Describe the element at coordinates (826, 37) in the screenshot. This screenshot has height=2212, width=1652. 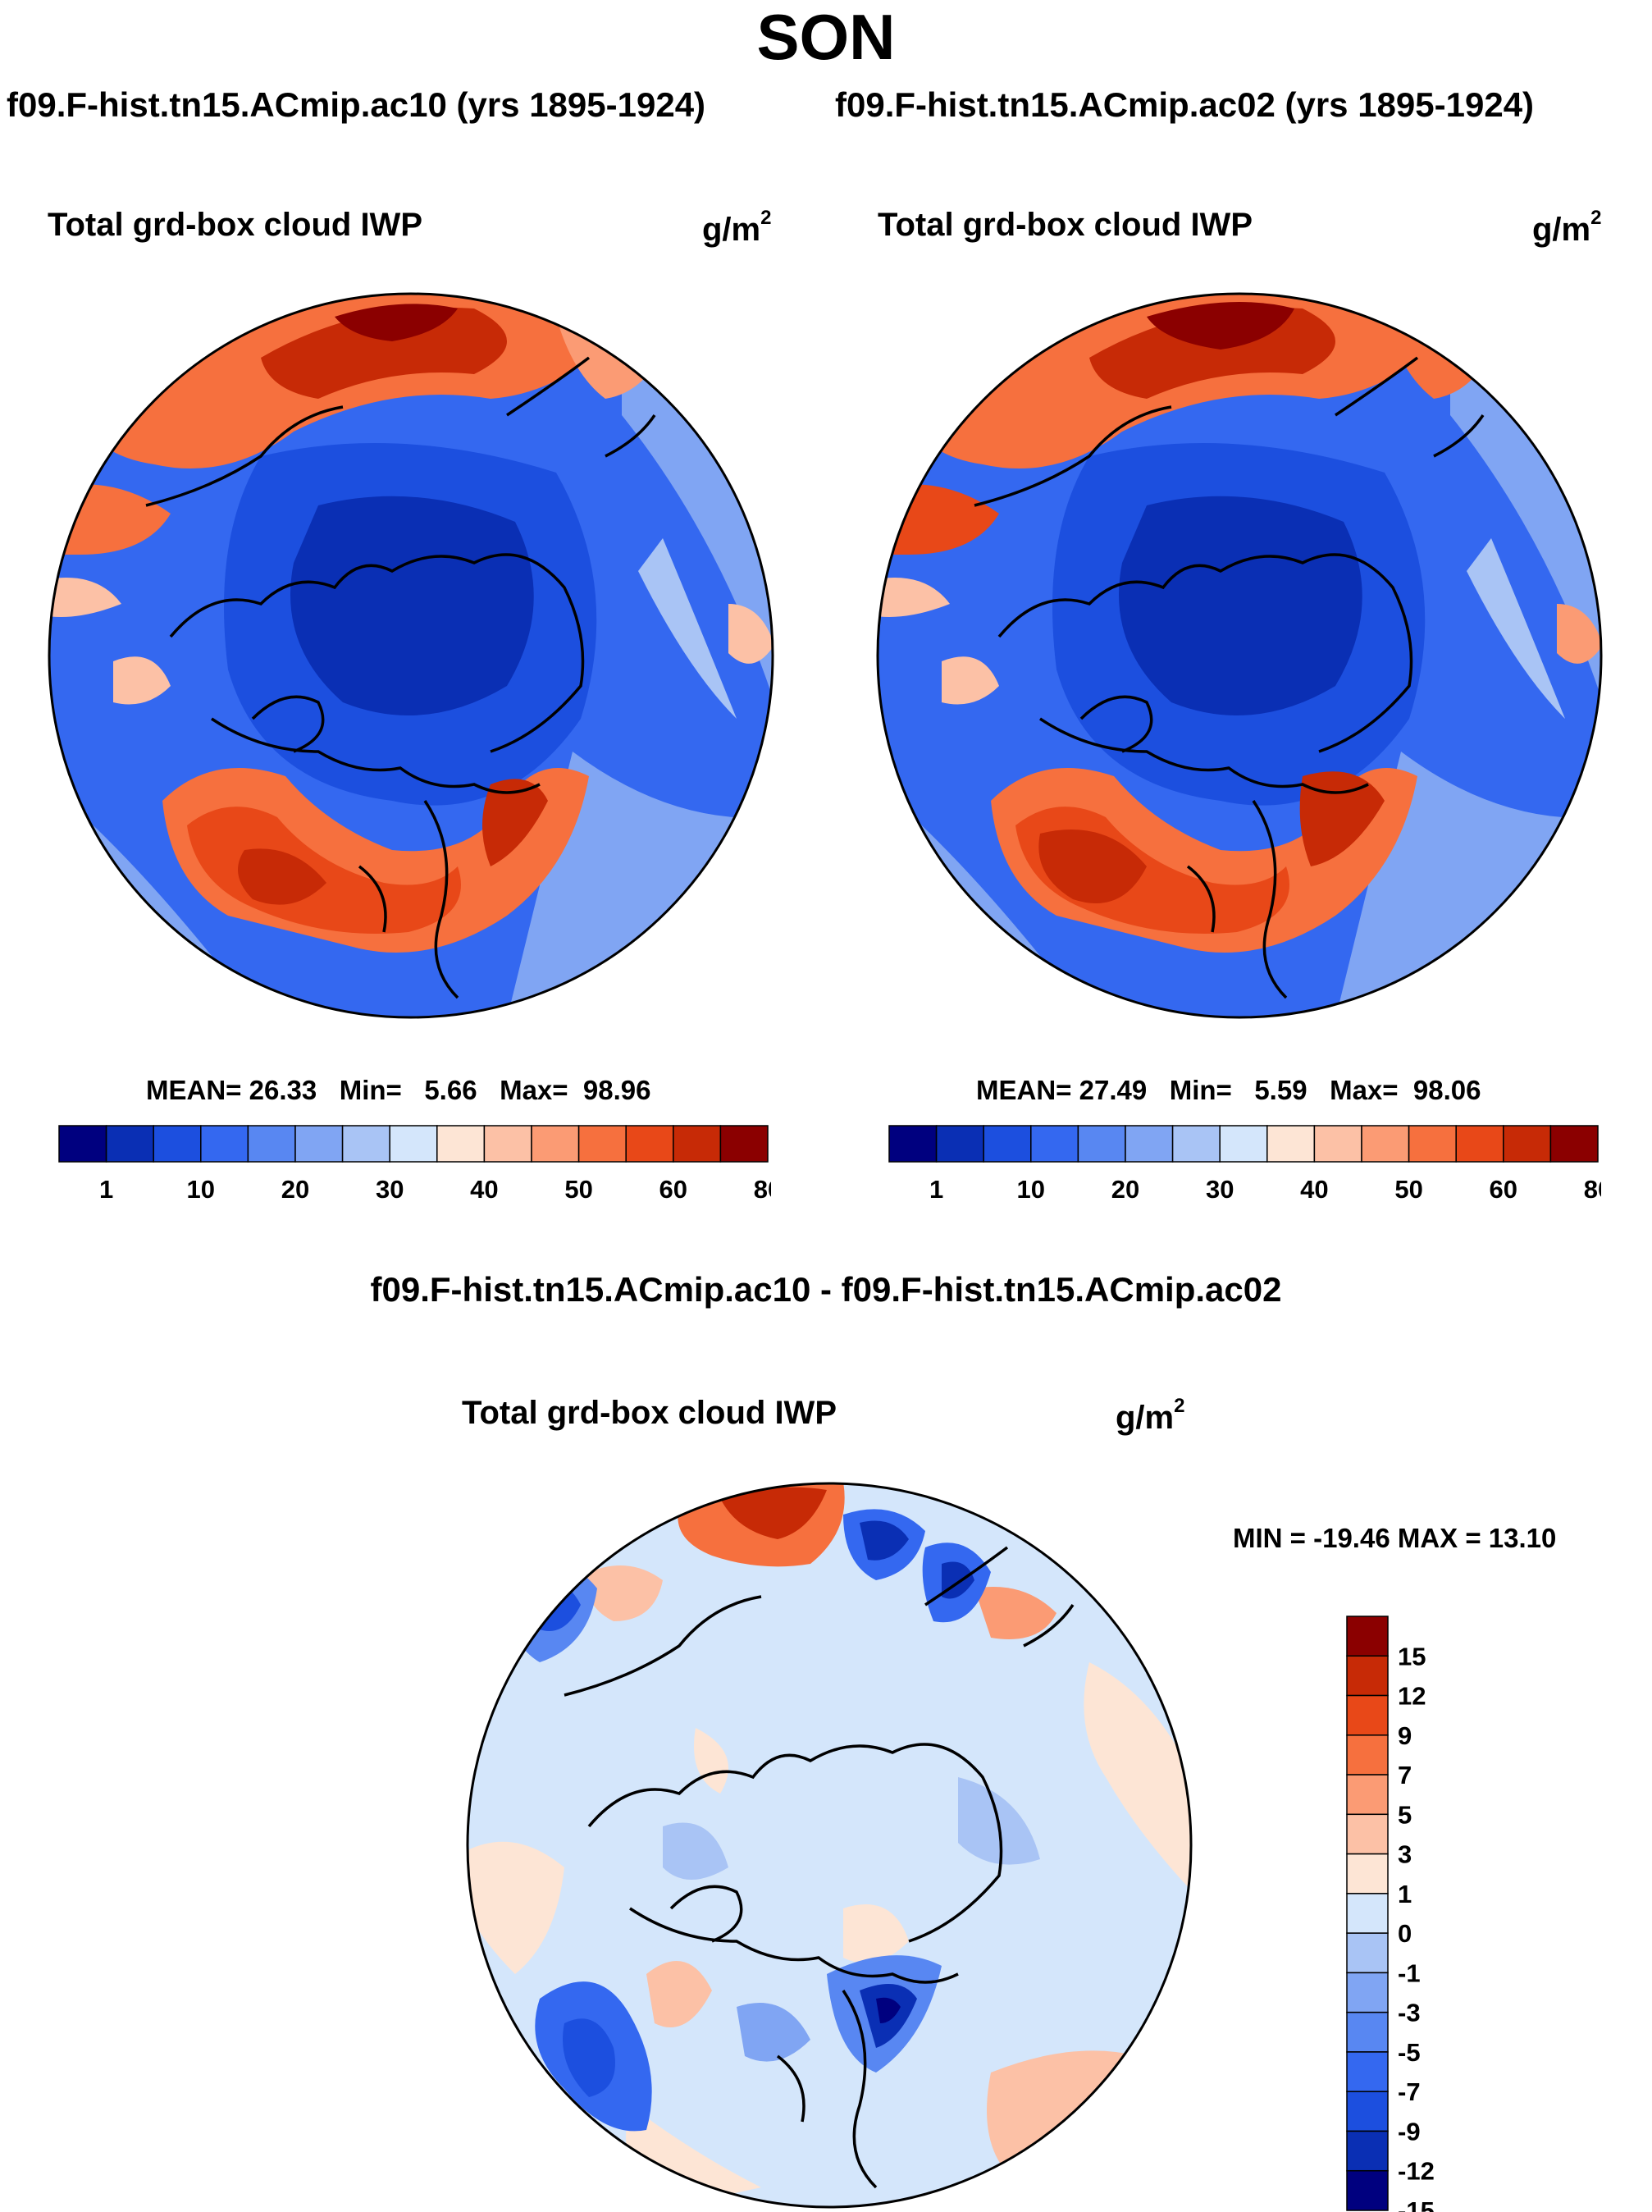
I see `figure-title: SON` at that location.